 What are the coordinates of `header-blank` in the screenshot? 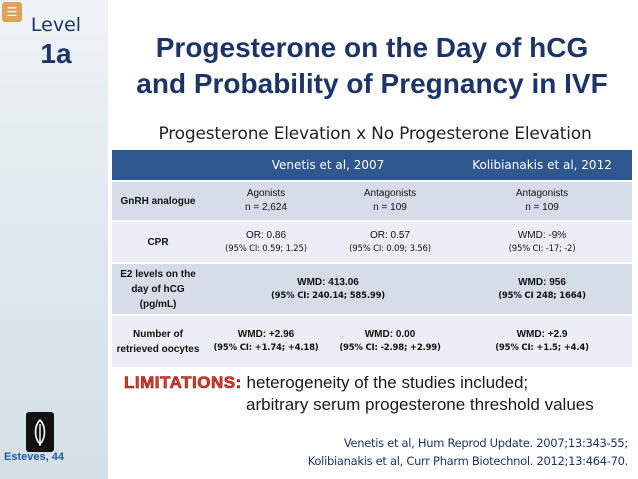 It's located at (158, 164).